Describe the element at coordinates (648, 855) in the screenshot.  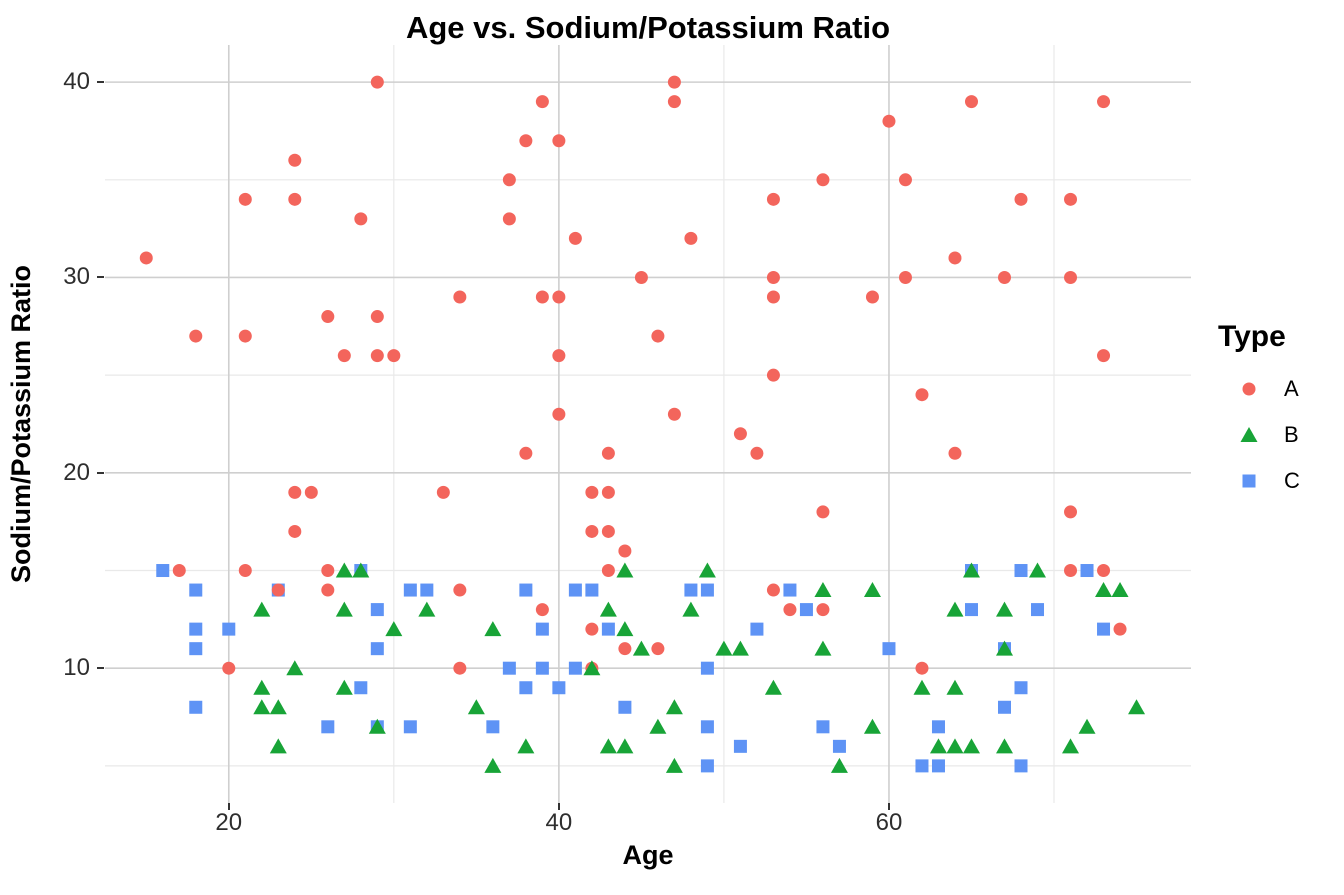
I see `x-axis-title: Age` at that location.